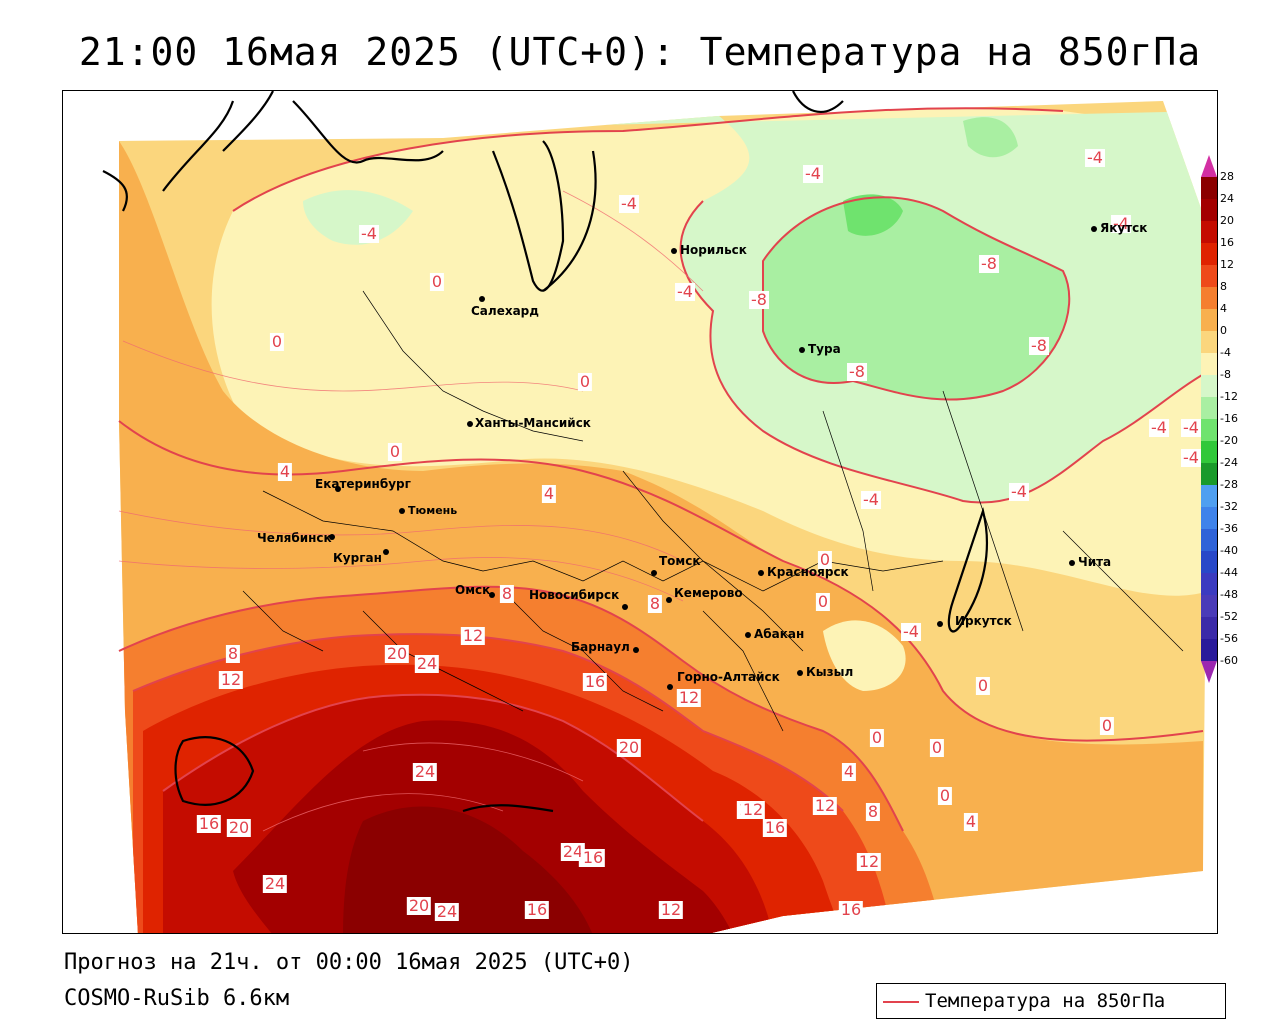  Describe the element at coordinates (433, 510) in the screenshot. I see `city-name: Тюмень` at that location.